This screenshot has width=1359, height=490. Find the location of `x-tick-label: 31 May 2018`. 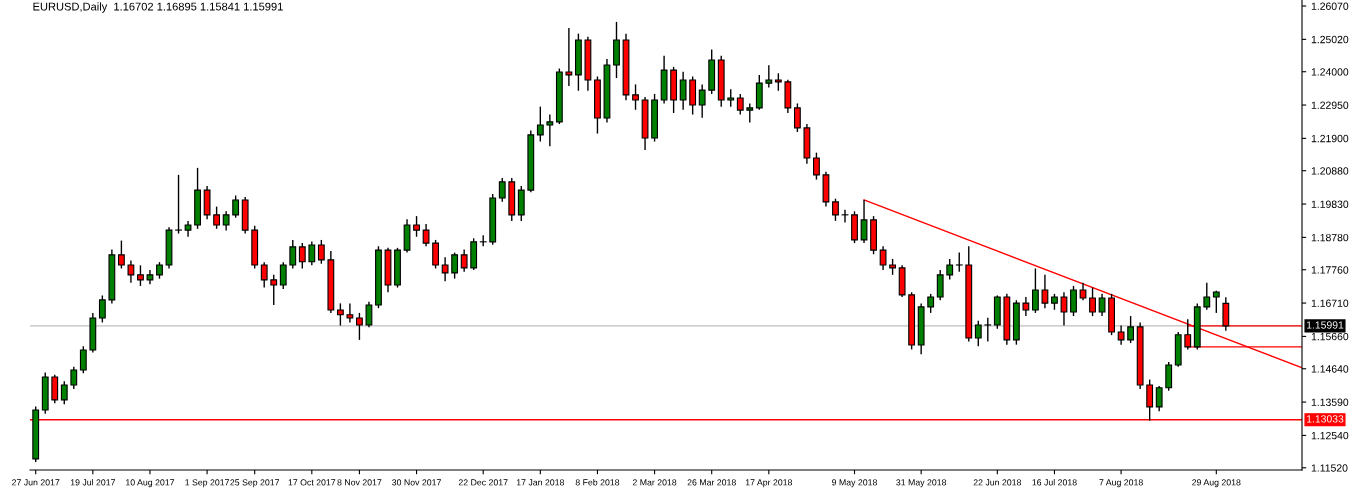

x-tick-label: 31 May 2018 is located at coordinates (921, 483).